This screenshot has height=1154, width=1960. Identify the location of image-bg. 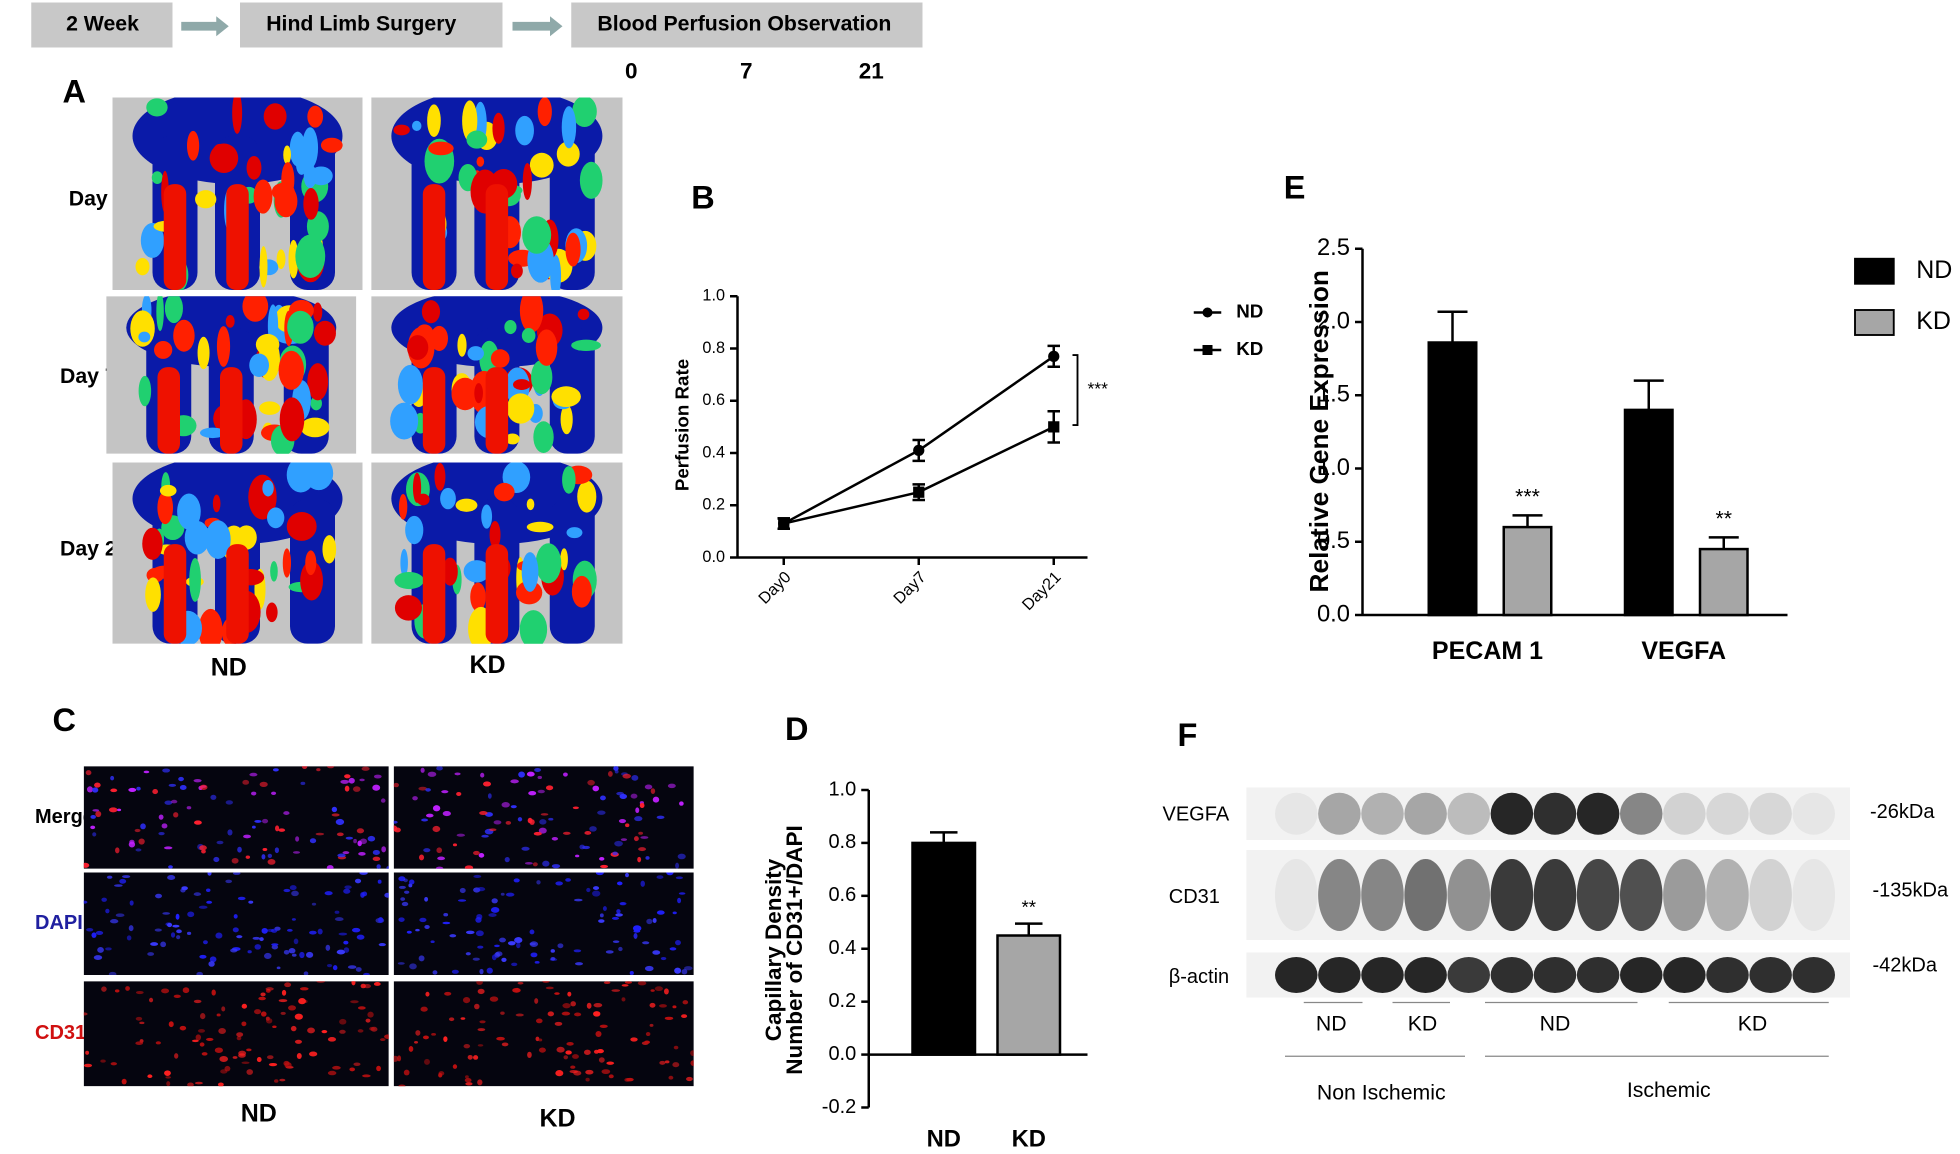
(236, 817).